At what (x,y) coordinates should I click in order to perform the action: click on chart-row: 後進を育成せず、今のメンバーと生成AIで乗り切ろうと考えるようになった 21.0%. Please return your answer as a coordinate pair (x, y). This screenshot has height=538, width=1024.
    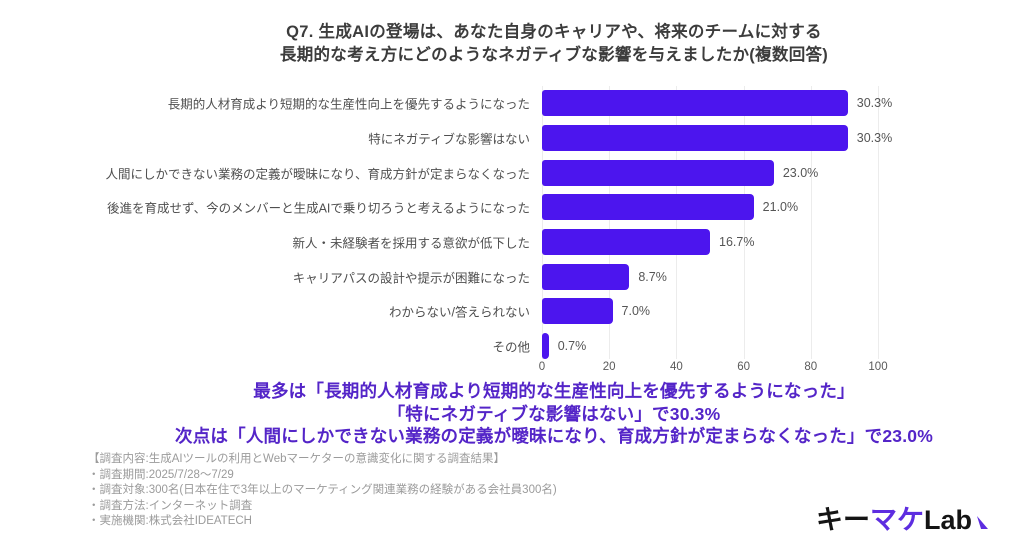
    Looking at the image, I should click on (512, 207).